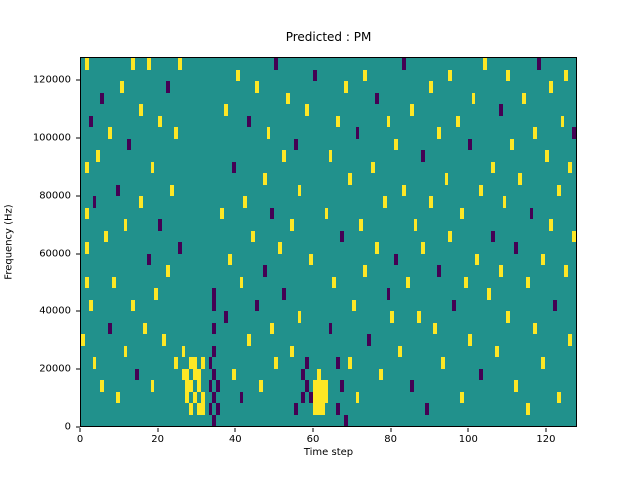 The width and height of the screenshot is (640, 480). Describe the element at coordinates (55, 254) in the screenshot. I see `y-tick-label: 60000` at that location.